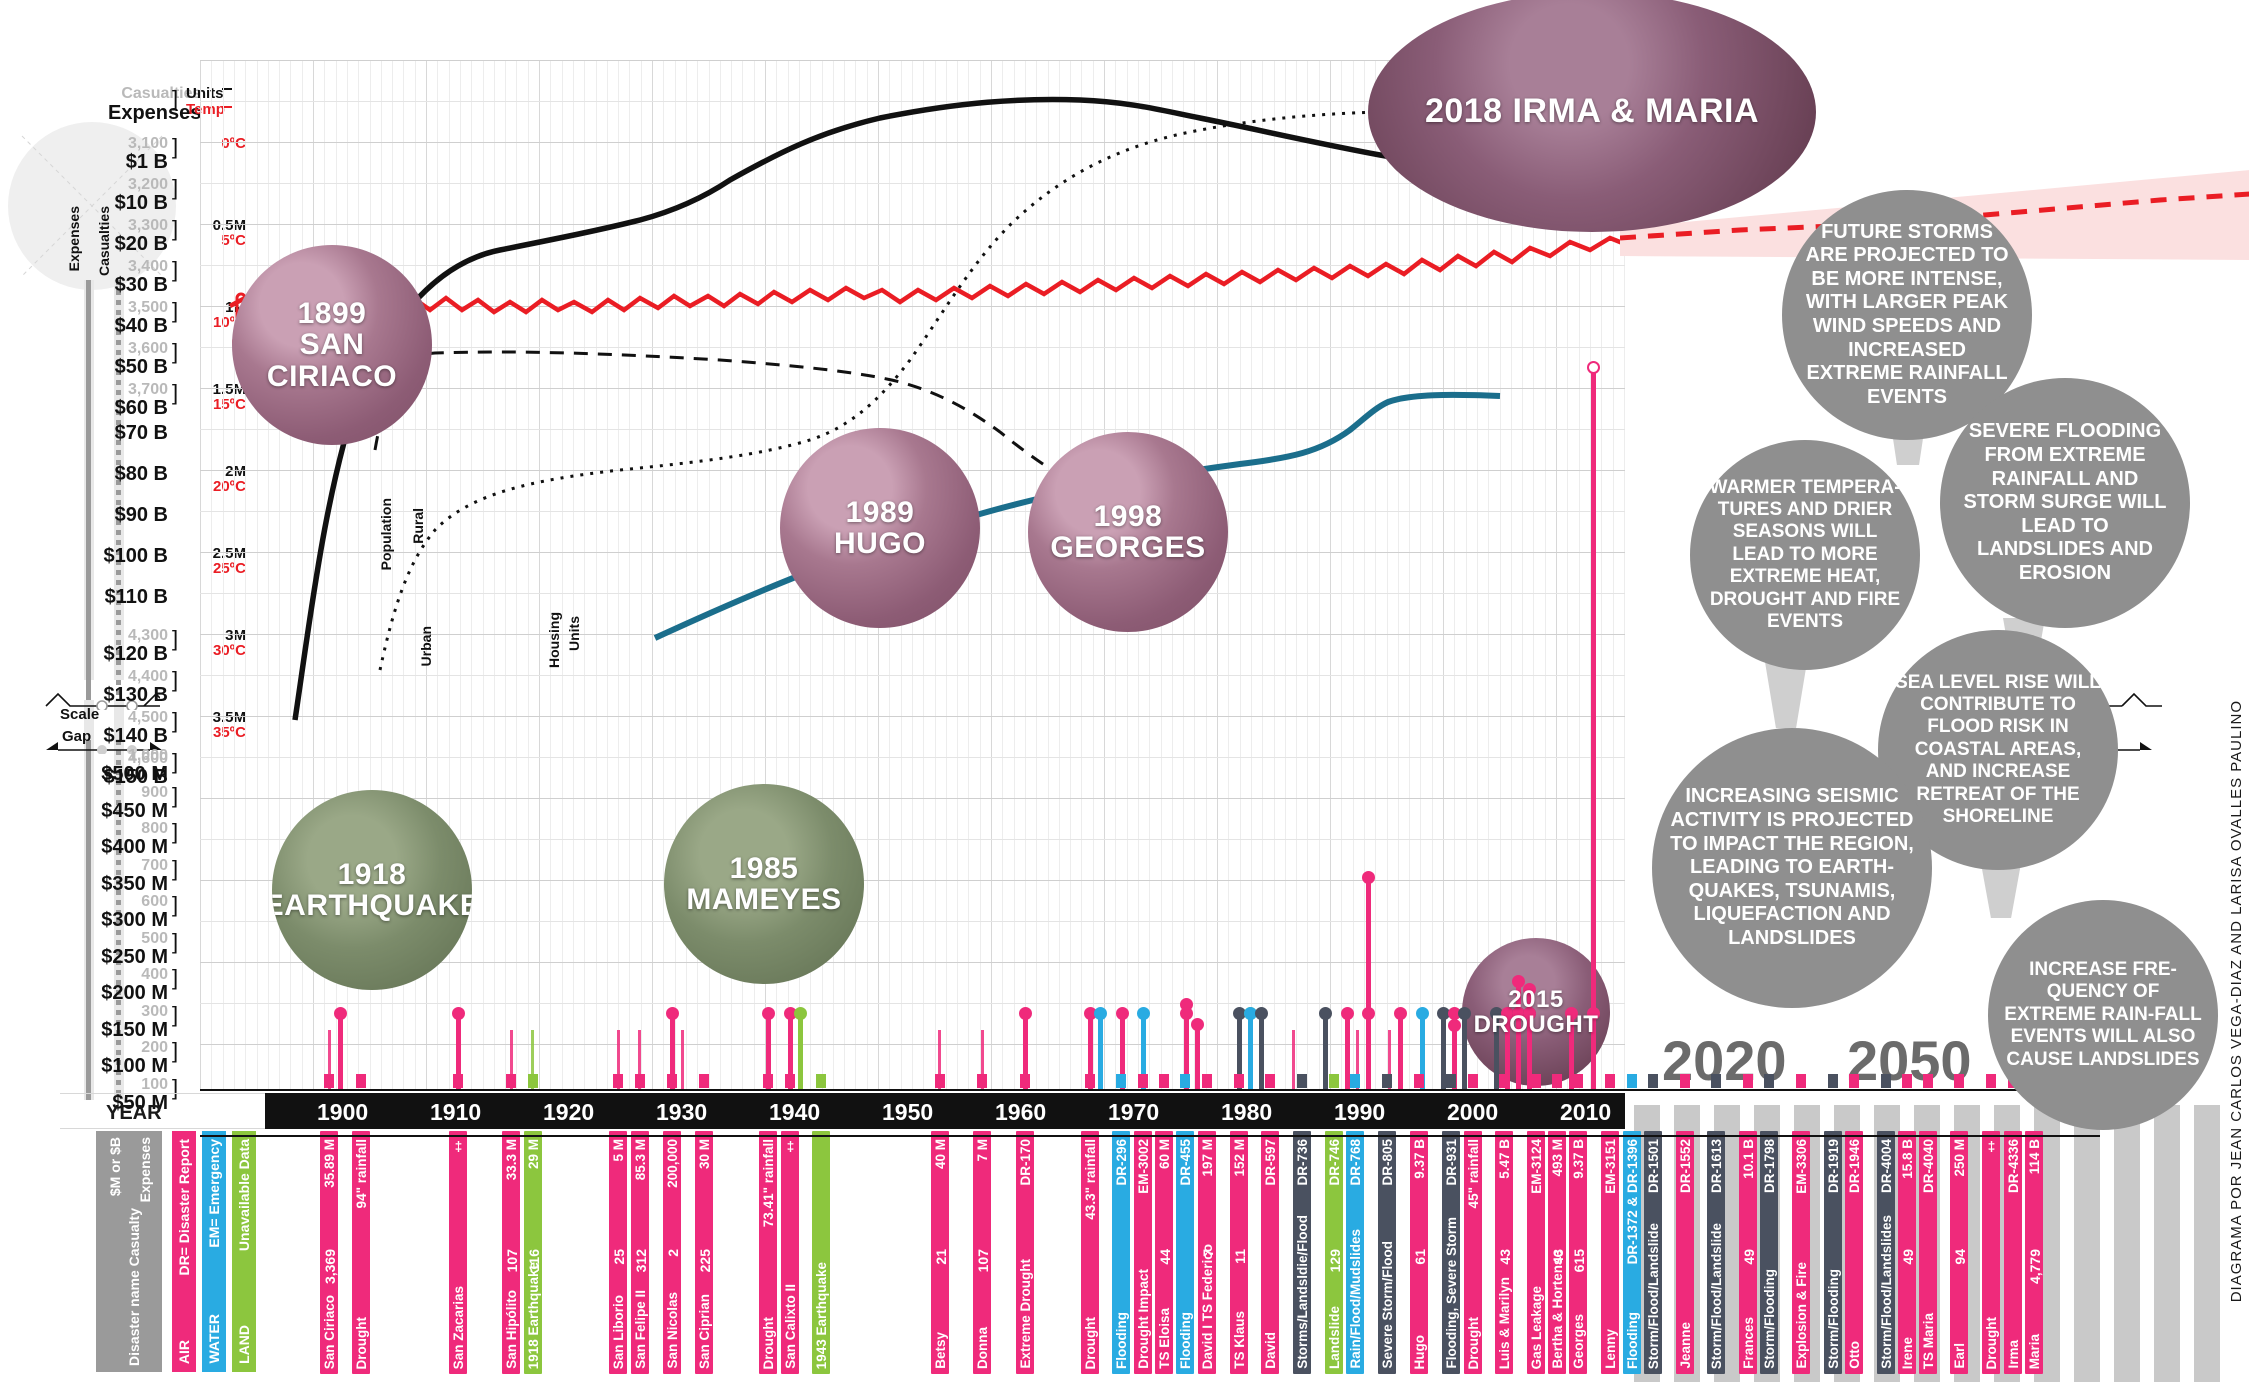  Describe the element at coordinates (329, 1252) in the screenshot. I see `disaster-column: 35.89 M 3,369 San Ciriaco` at that location.